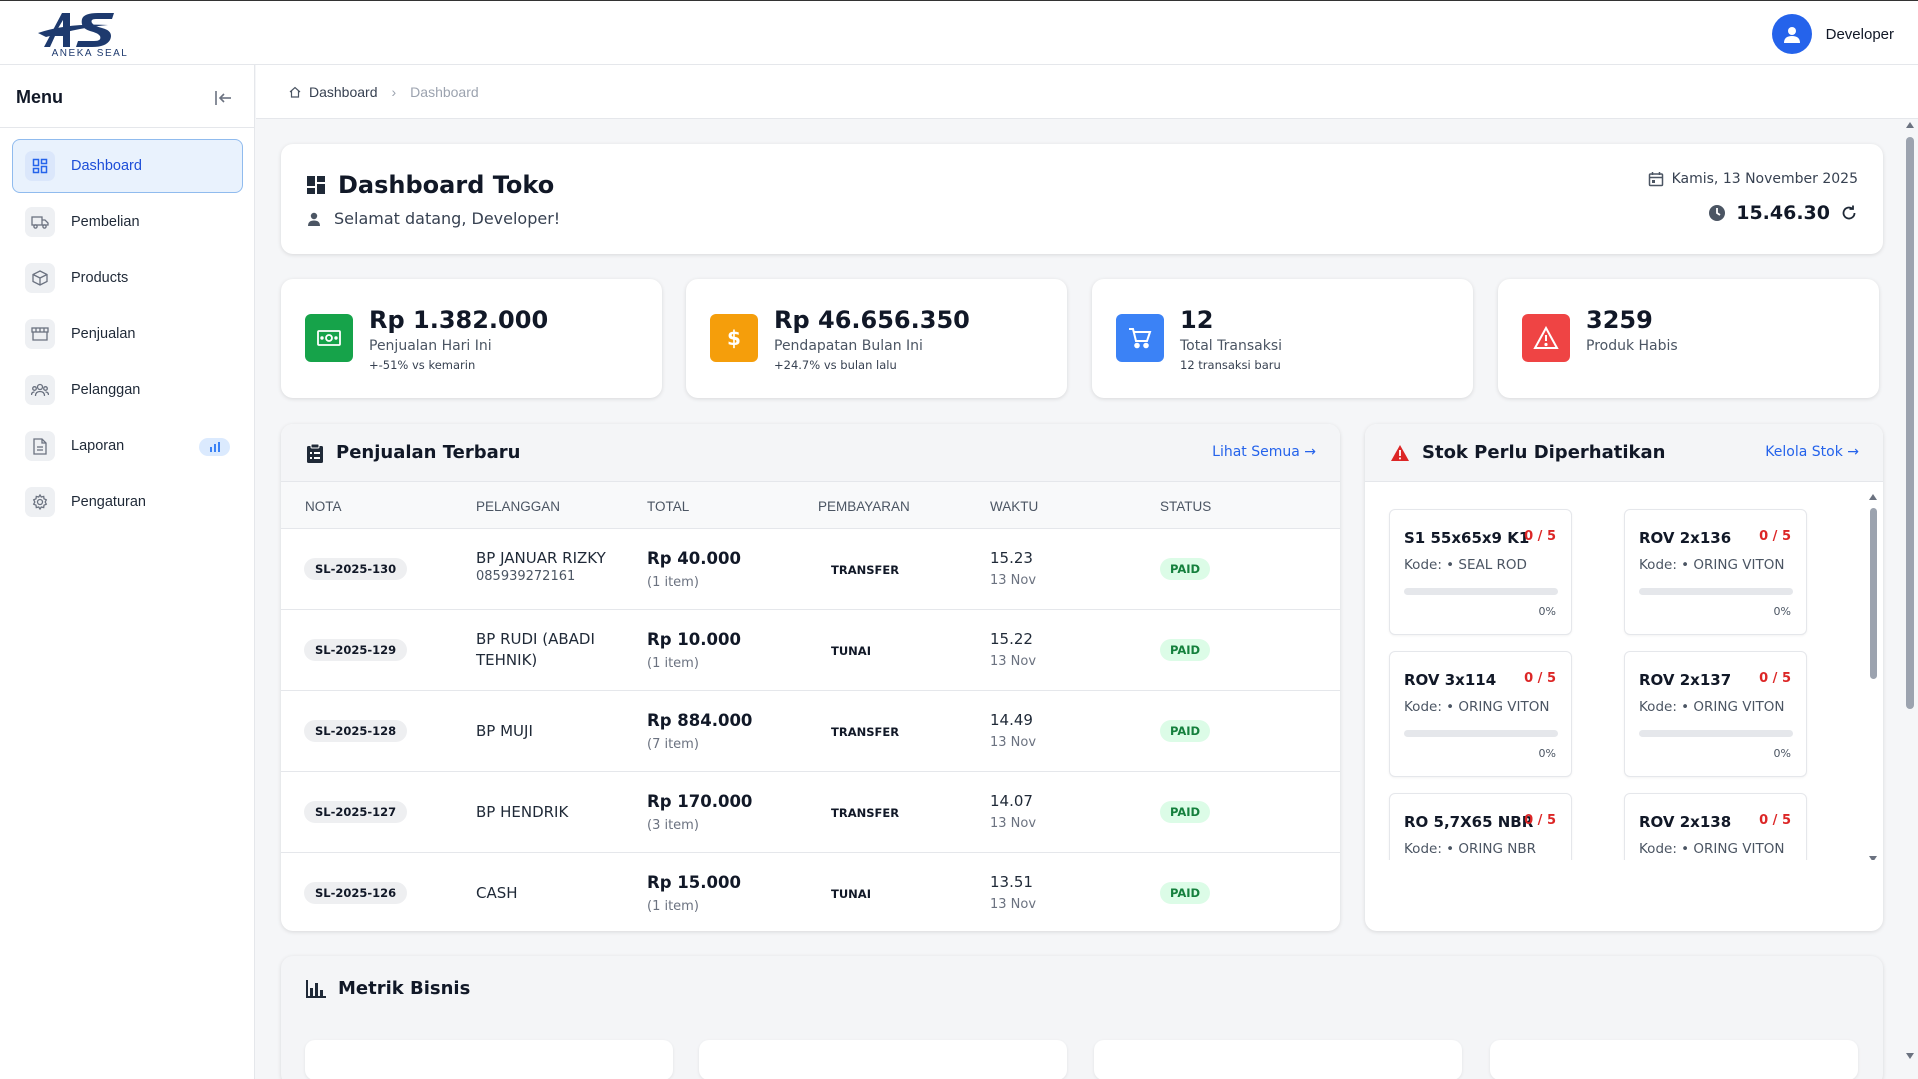 This screenshot has height=1079, width=1918. Describe the element at coordinates (1849, 213) in the screenshot. I see `refresh-icon` at that location.